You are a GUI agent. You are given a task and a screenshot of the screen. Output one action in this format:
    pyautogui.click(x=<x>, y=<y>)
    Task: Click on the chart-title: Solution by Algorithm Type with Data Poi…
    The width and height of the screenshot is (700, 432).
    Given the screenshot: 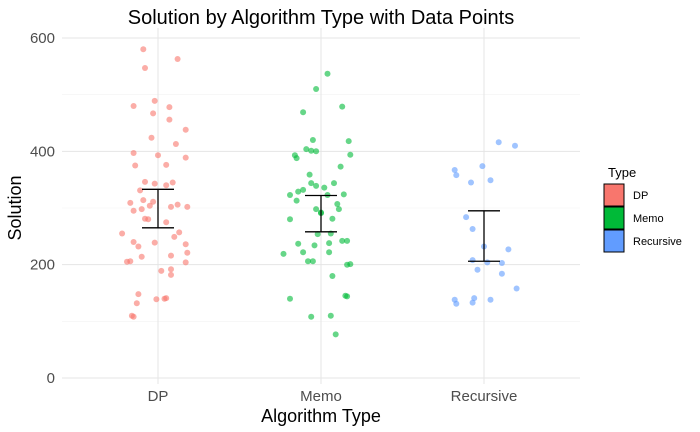 What is the action you would take?
    pyautogui.click(x=321, y=18)
    